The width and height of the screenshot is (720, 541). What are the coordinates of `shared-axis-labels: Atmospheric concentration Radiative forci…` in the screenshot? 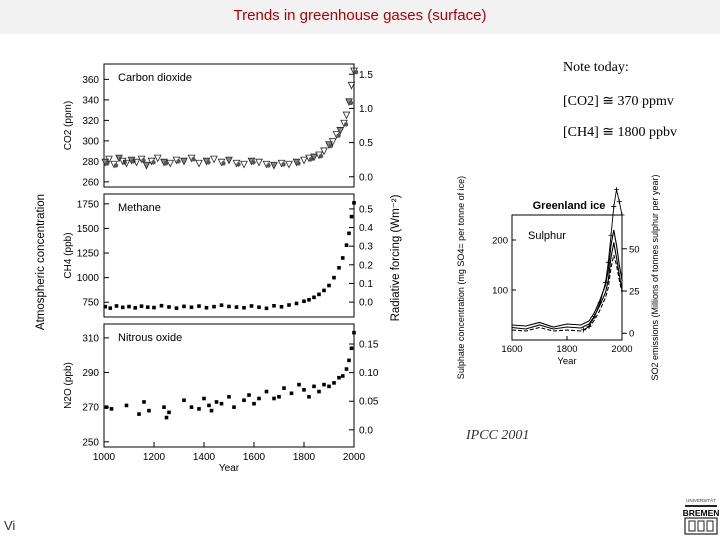 It's located at (218, 262).